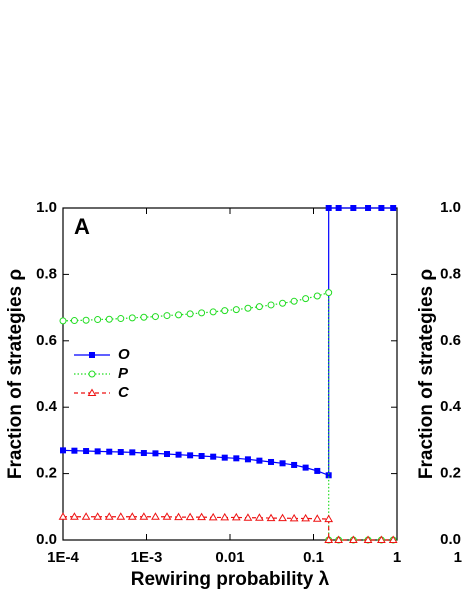  What do you see at coordinates (82, 226) in the screenshot?
I see `panel-label: A` at bounding box center [82, 226].